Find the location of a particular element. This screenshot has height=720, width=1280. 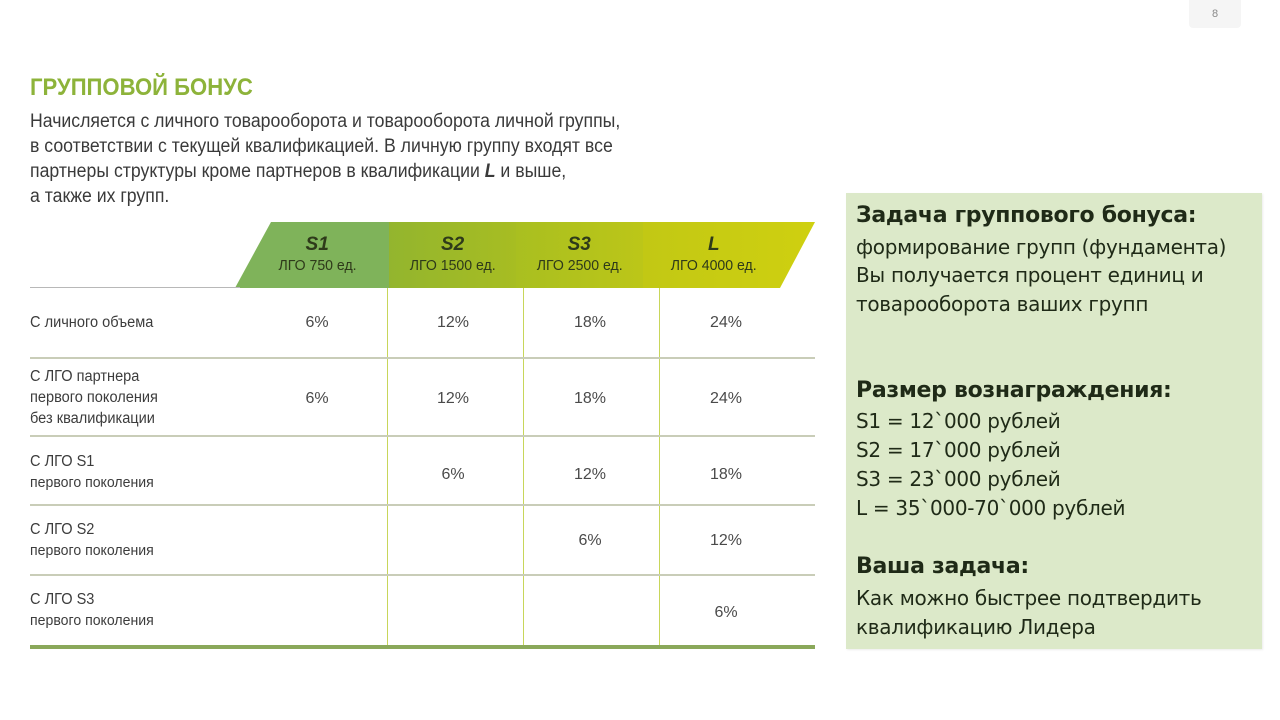

column-name: L is located at coordinates (713, 244).